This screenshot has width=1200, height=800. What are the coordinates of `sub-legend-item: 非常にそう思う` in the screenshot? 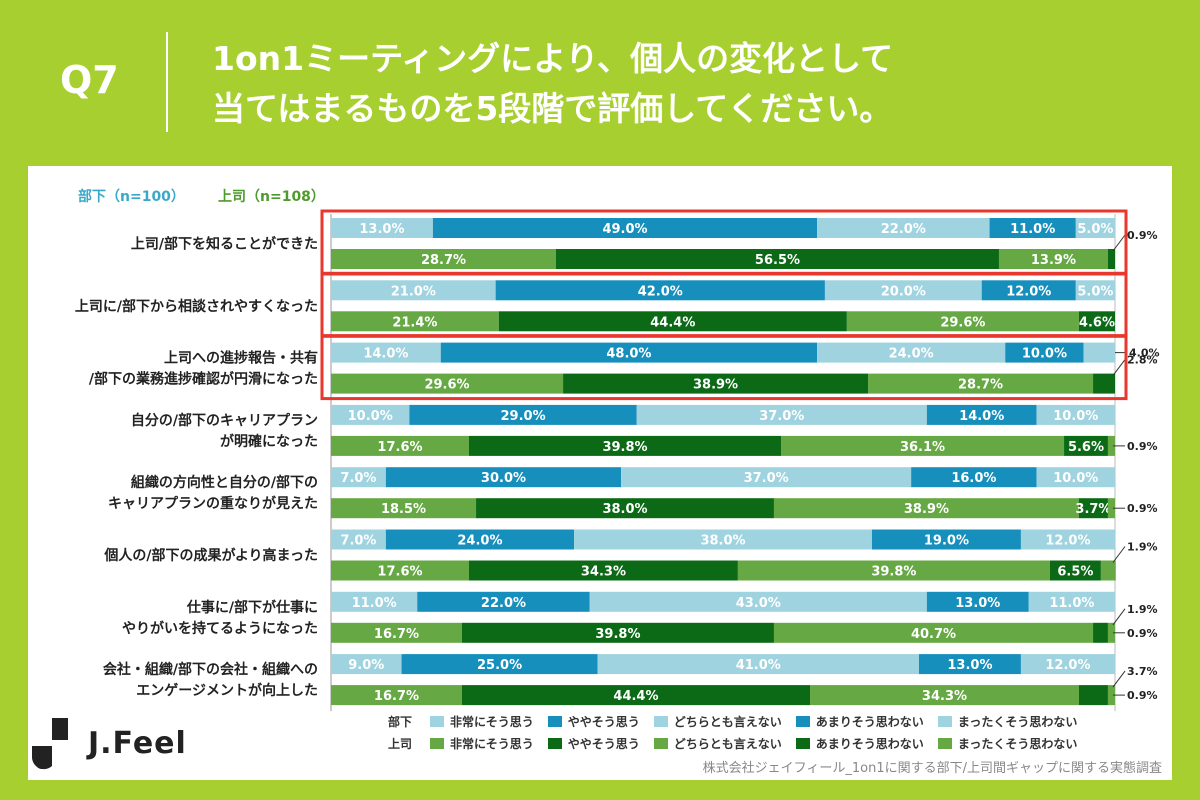 It's located at (482, 721).